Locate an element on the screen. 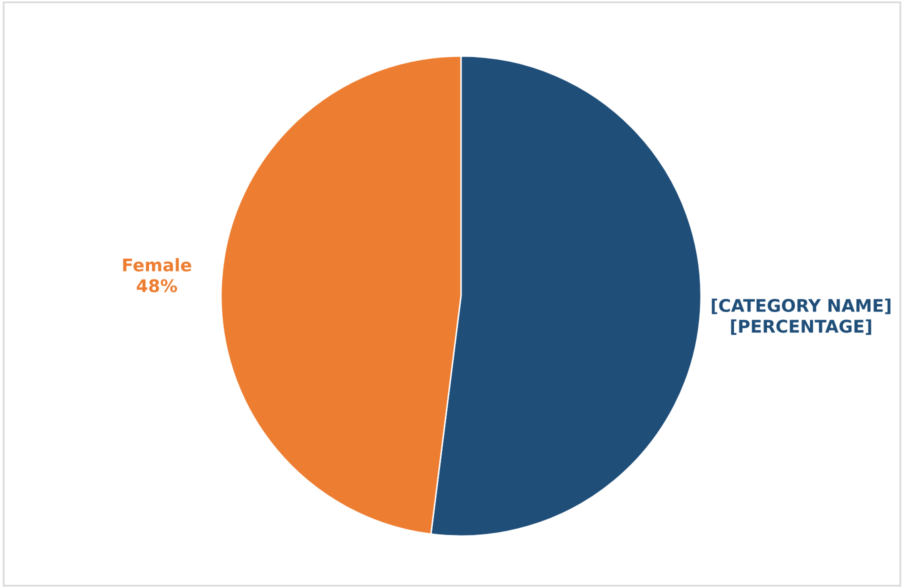  slice-label: Female is located at coordinates (157, 265).